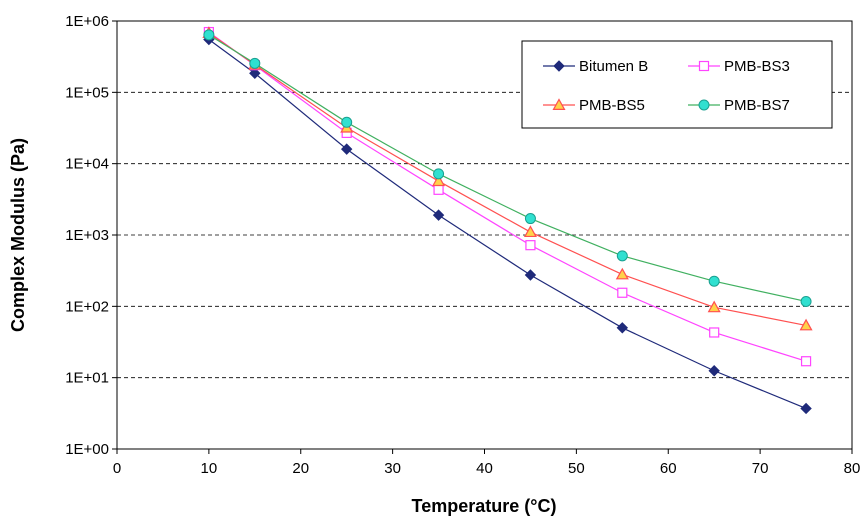  I want to click on y-tick-label: 1E+02, so click(87, 306).